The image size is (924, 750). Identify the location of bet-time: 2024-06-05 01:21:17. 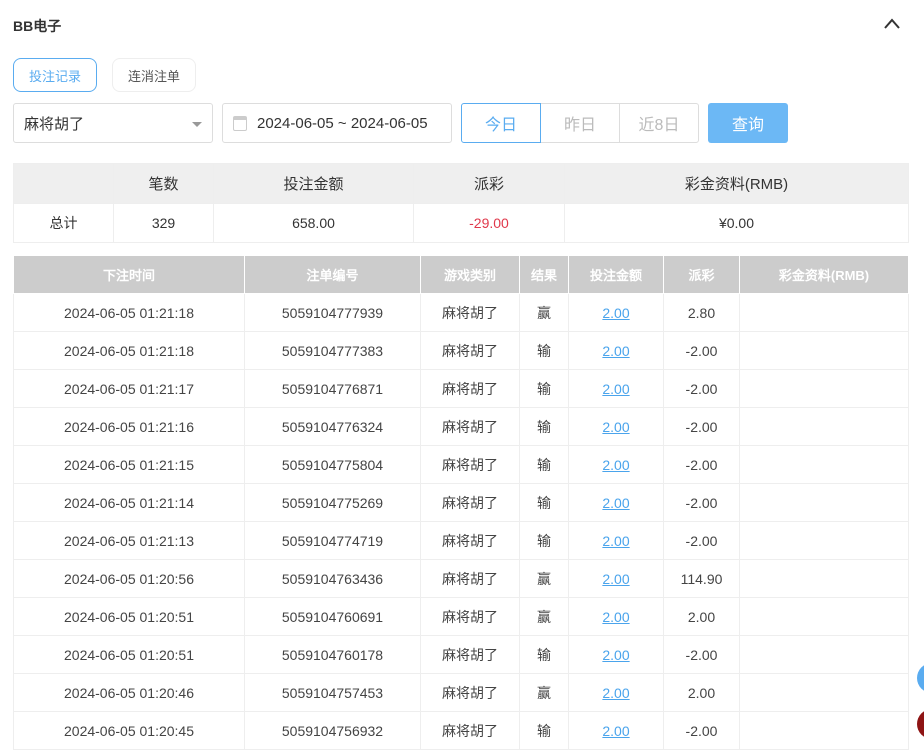
(129, 388).